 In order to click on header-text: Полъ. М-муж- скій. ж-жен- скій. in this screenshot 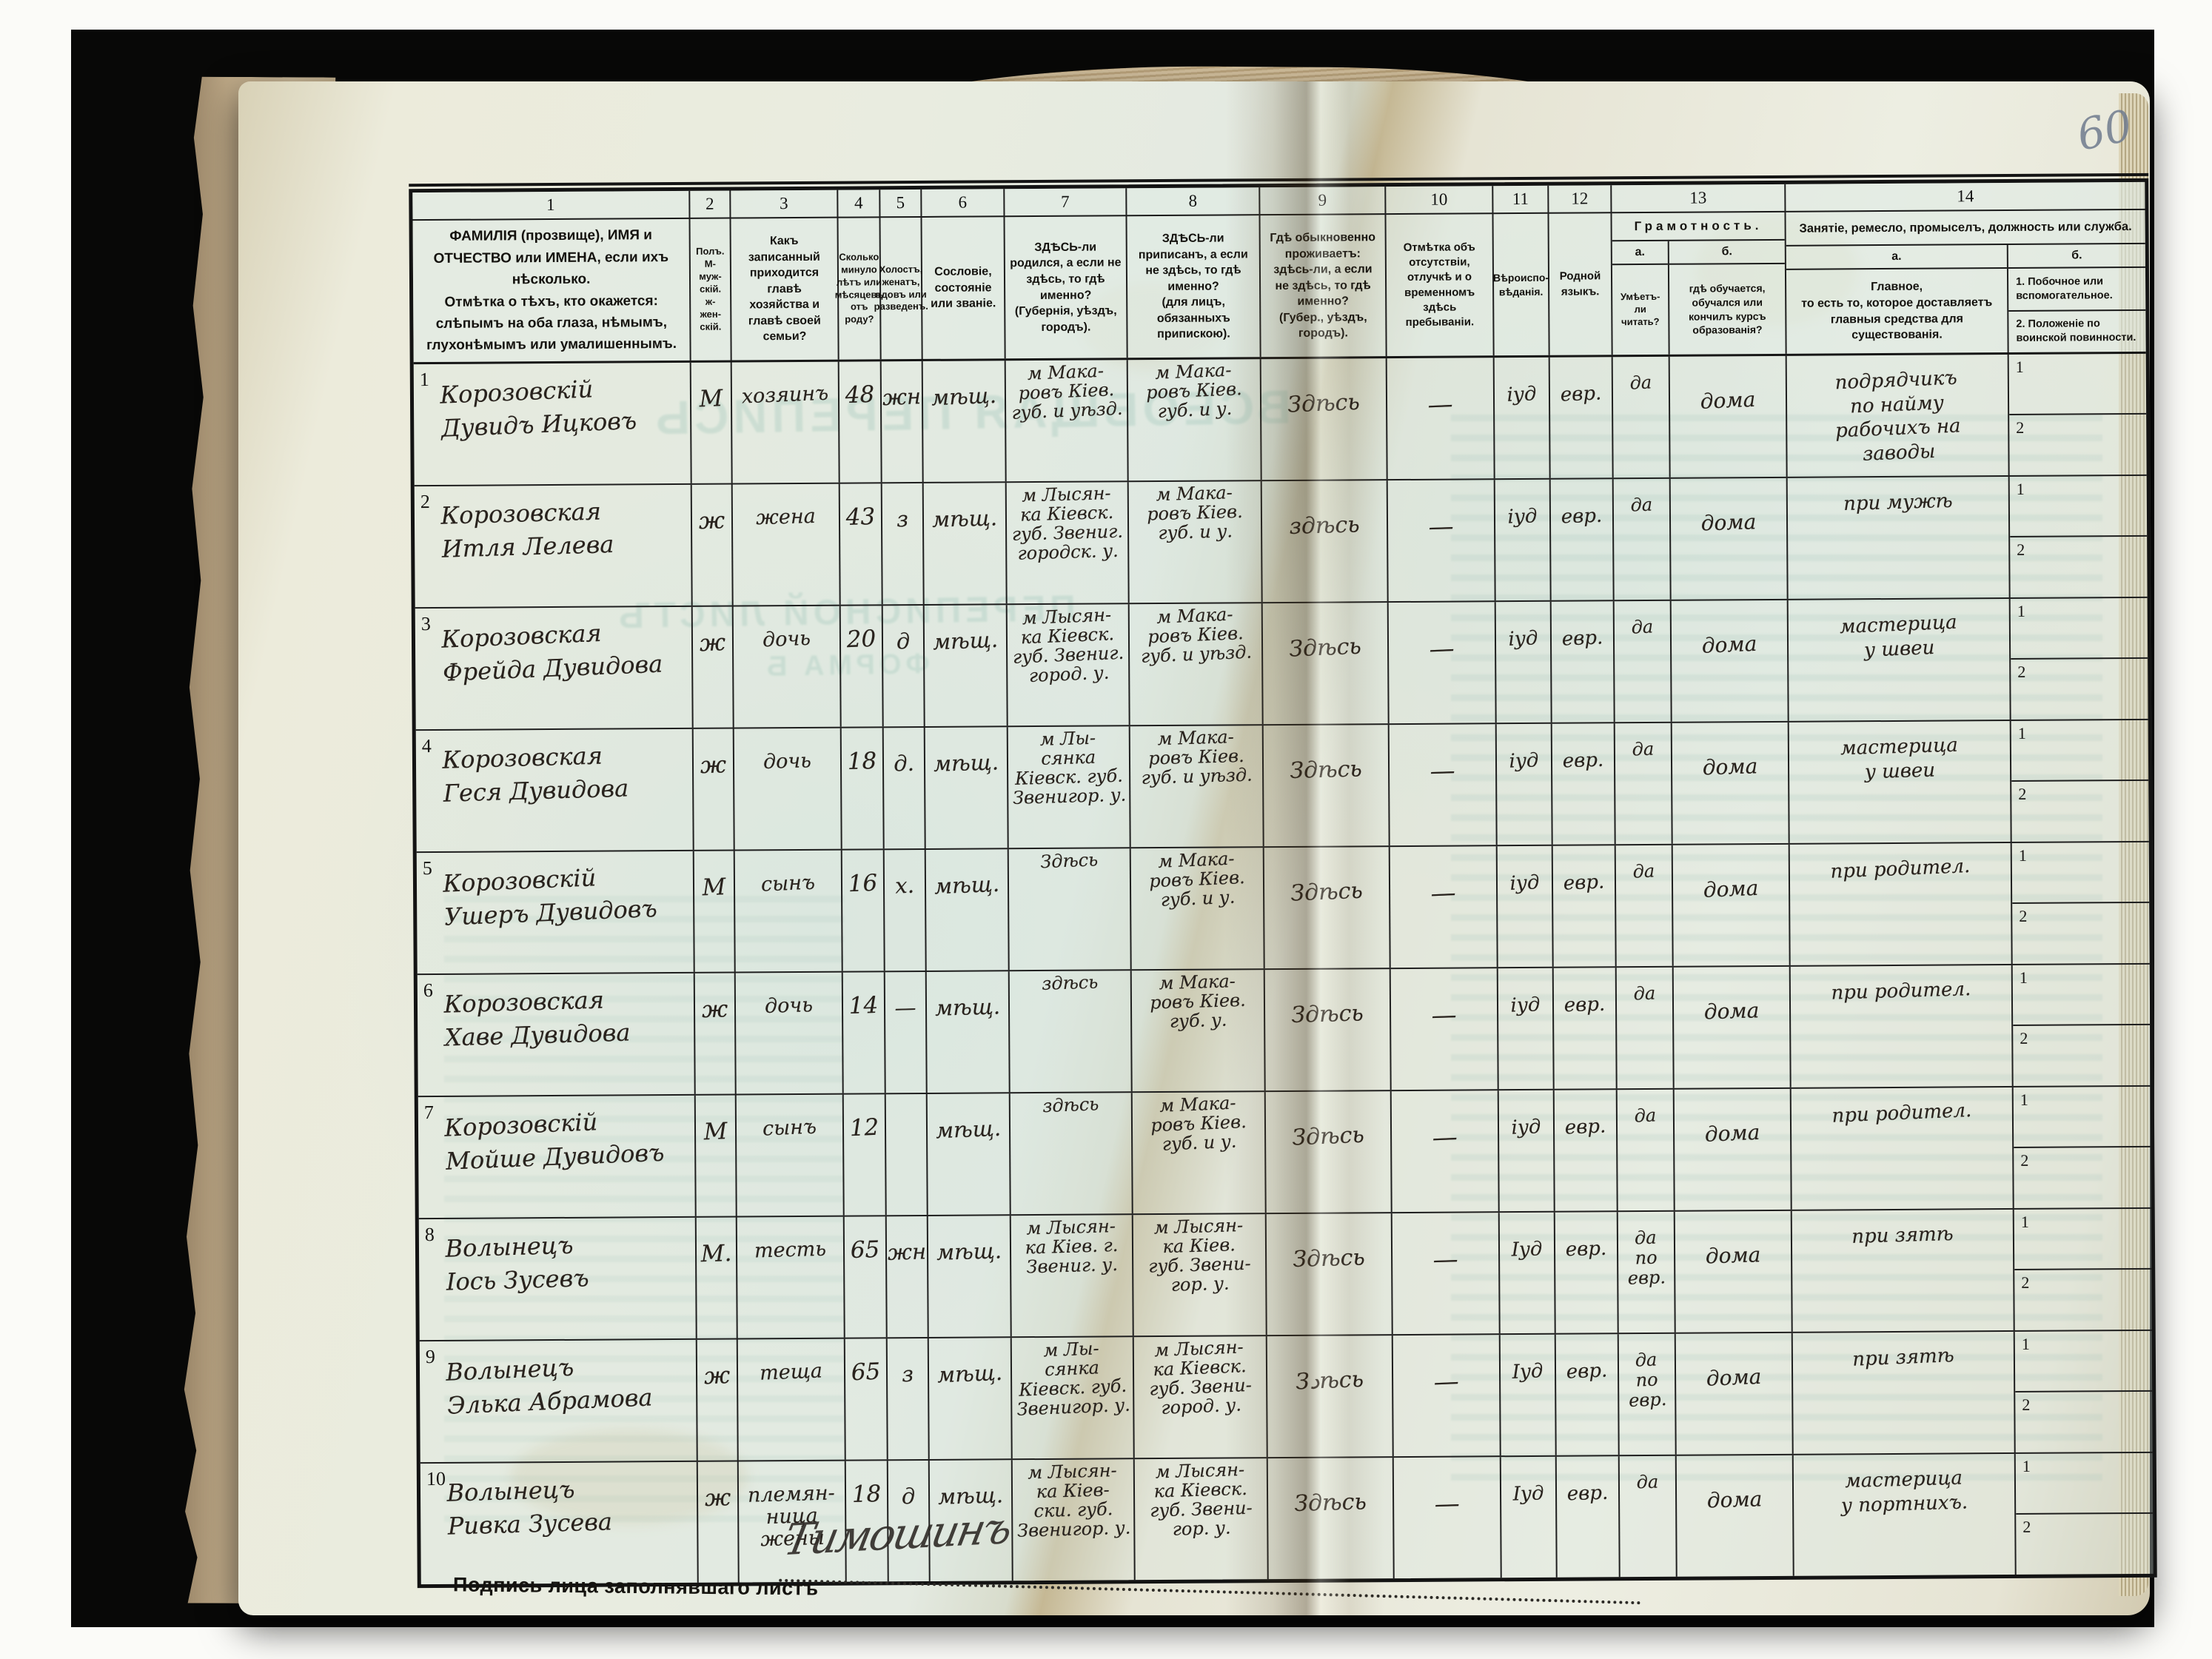, I will do `click(710, 288)`.